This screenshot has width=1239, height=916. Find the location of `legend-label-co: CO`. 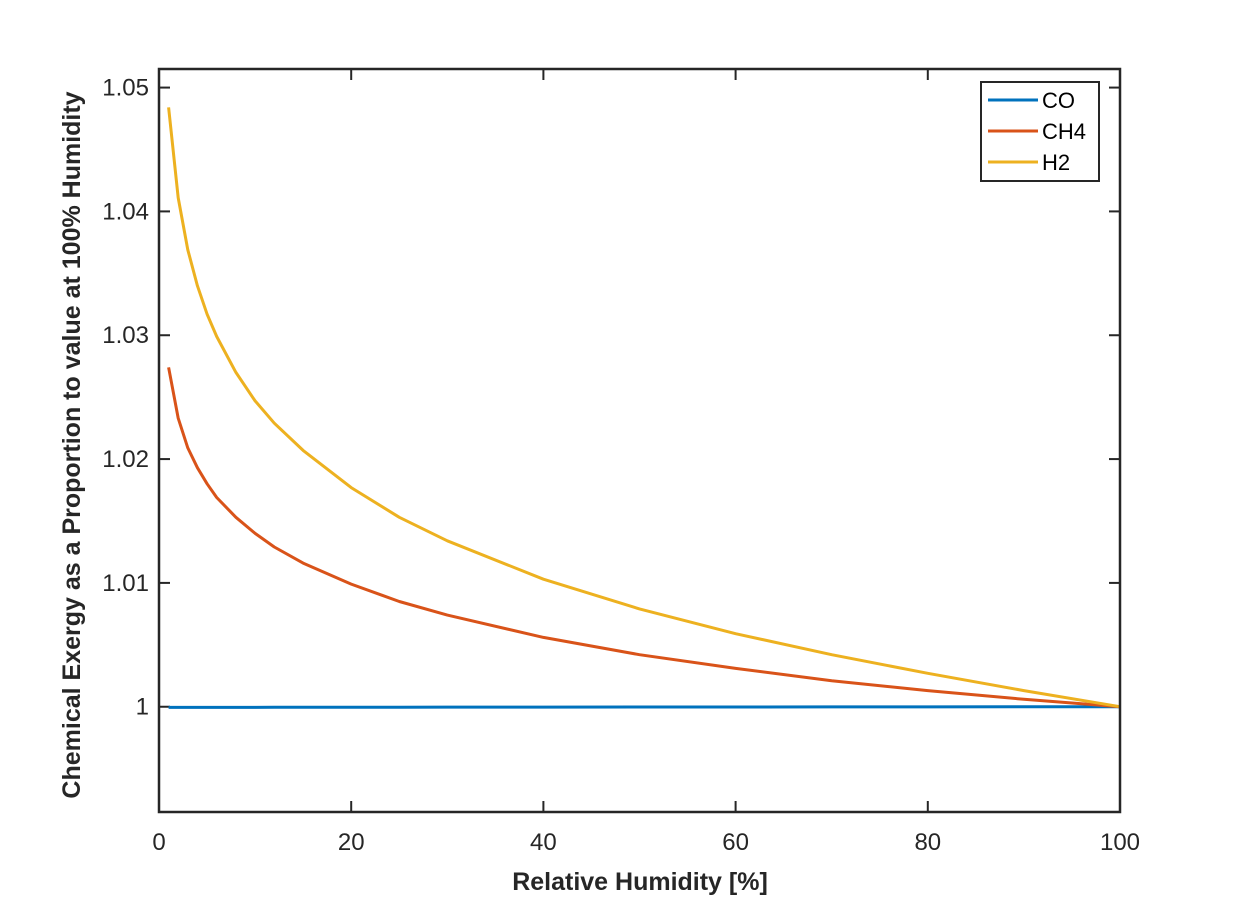

legend-label-co: CO is located at coordinates (1058, 100).